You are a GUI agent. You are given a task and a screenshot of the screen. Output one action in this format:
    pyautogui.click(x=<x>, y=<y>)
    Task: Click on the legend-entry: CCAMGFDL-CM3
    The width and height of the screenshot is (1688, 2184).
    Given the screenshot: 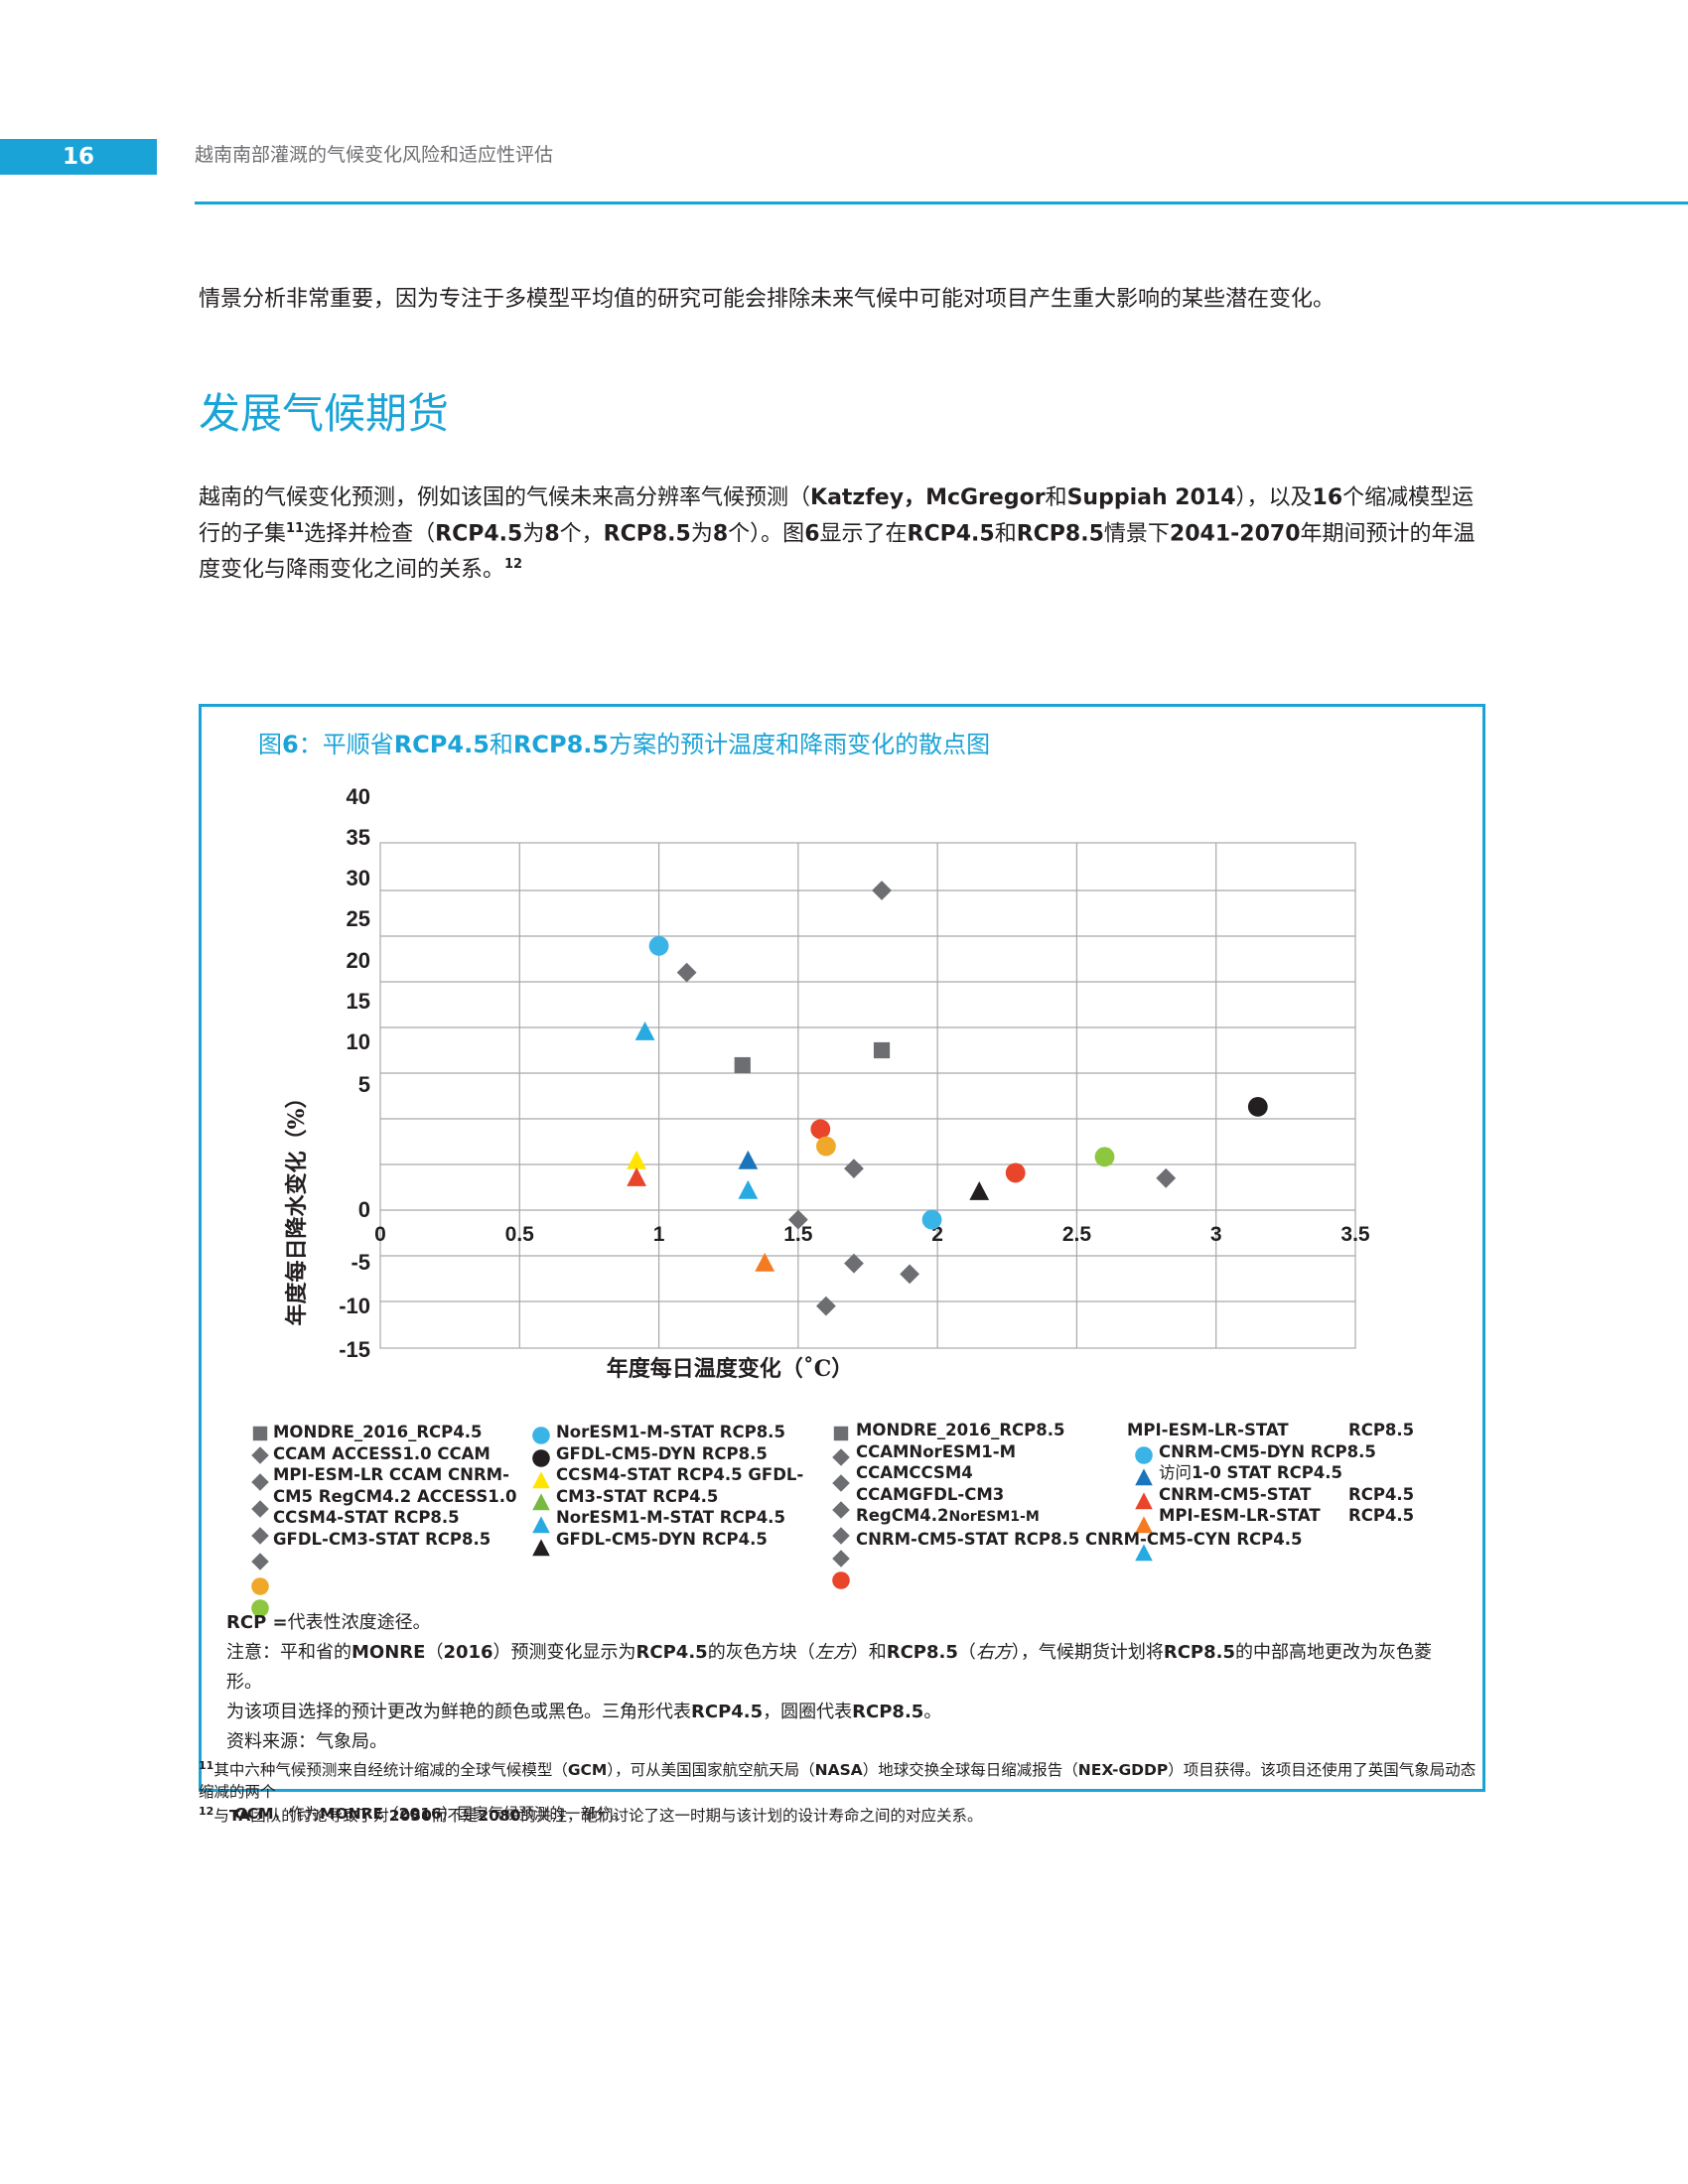 What is the action you would take?
    pyautogui.click(x=930, y=1494)
    